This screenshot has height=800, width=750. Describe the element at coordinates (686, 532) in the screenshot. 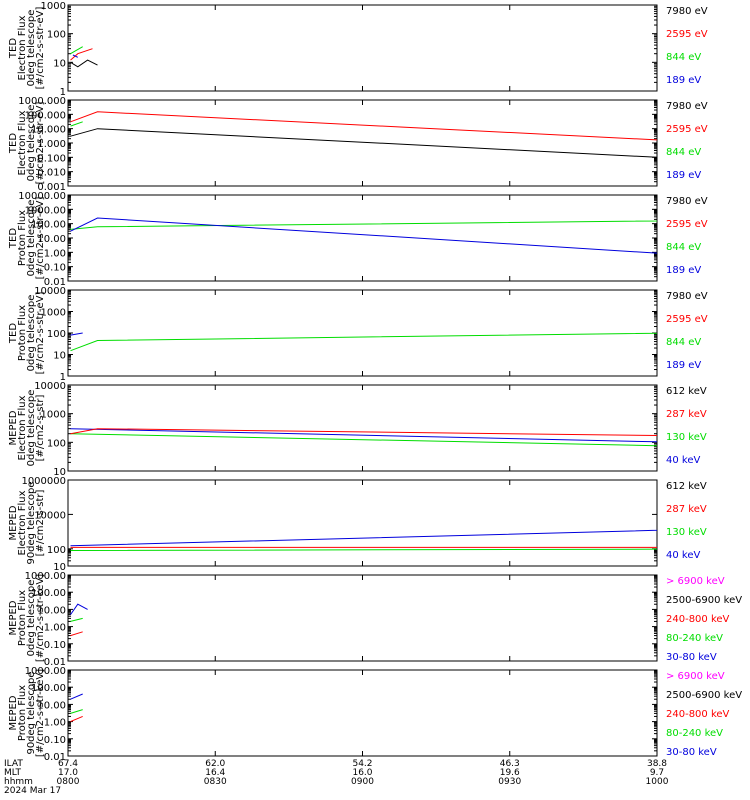

I see `legend-entry: 130 keV` at that location.